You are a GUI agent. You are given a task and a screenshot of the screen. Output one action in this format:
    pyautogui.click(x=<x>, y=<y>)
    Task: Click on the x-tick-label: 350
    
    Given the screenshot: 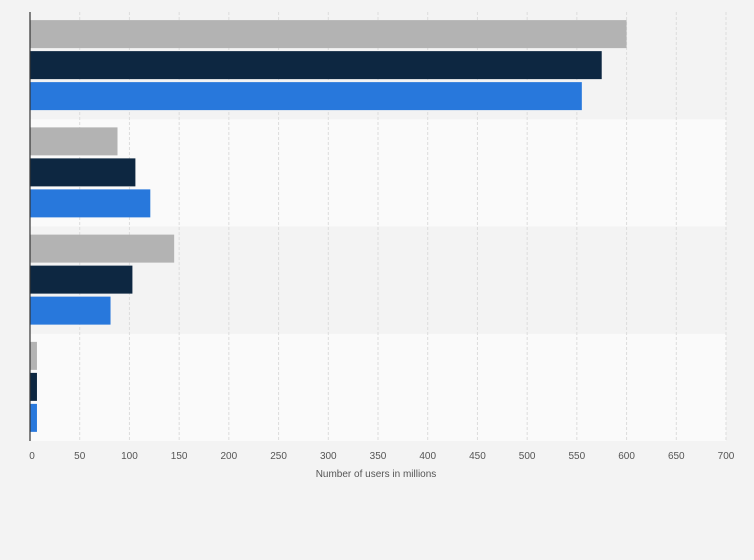 What is the action you would take?
    pyautogui.click(x=378, y=456)
    